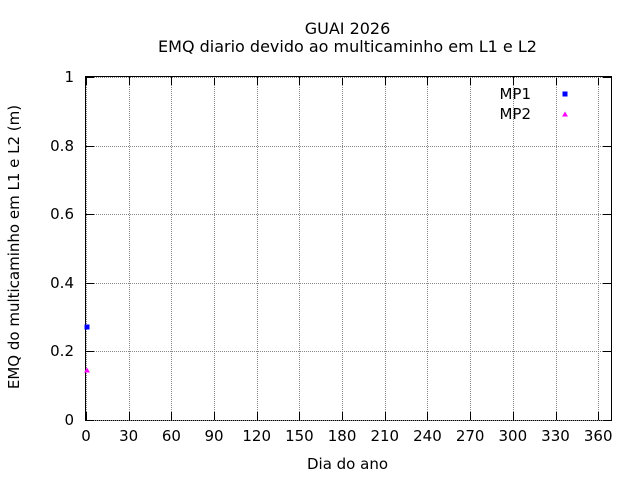 The height and width of the screenshot is (480, 640). I want to click on legend-marker-mp1, so click(565, 94).